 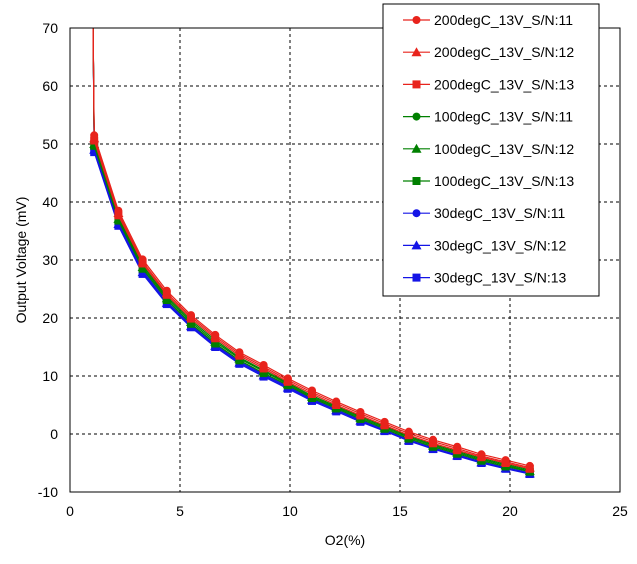 What do you see at coordinates (345, 540) in the screenshot?
I see `x-axis-label: O2(%)` at bounding box center [345, 540].